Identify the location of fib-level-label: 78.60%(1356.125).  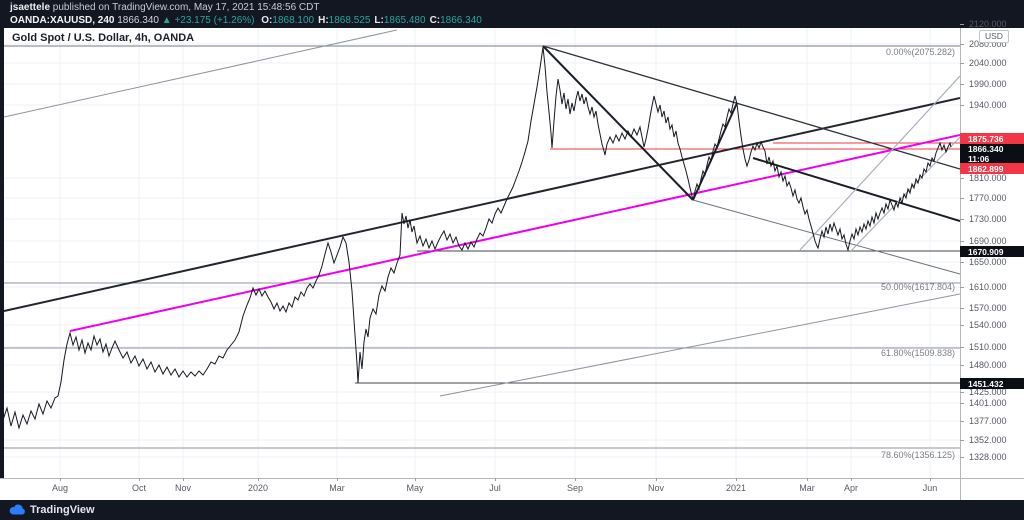
(918, 455).